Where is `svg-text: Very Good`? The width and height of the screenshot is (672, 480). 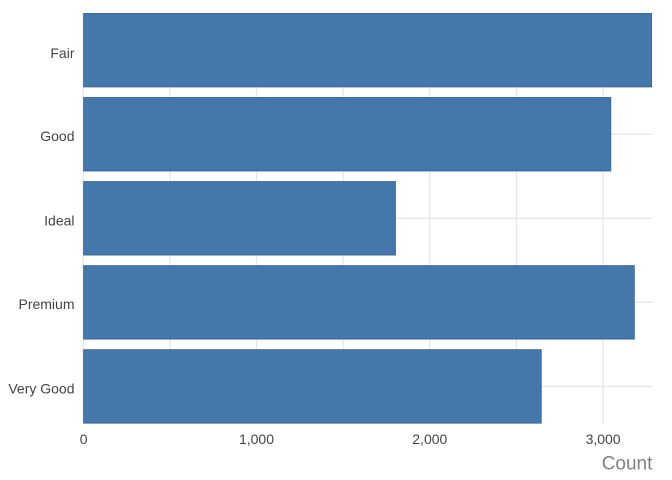
svg-text: Very Good is located at coordinates (41, 389).